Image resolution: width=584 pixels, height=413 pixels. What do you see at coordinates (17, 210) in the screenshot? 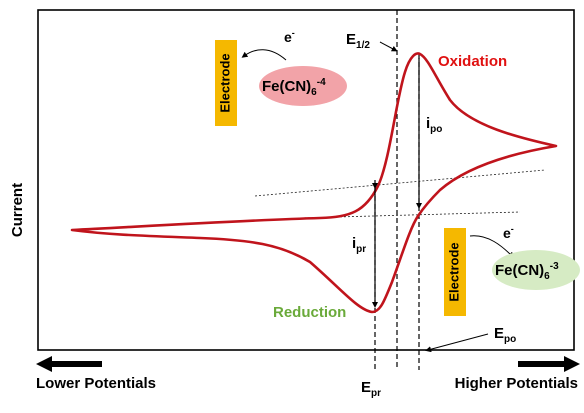
I see `y-axis-label: Current` at bounding box center [17, 210].